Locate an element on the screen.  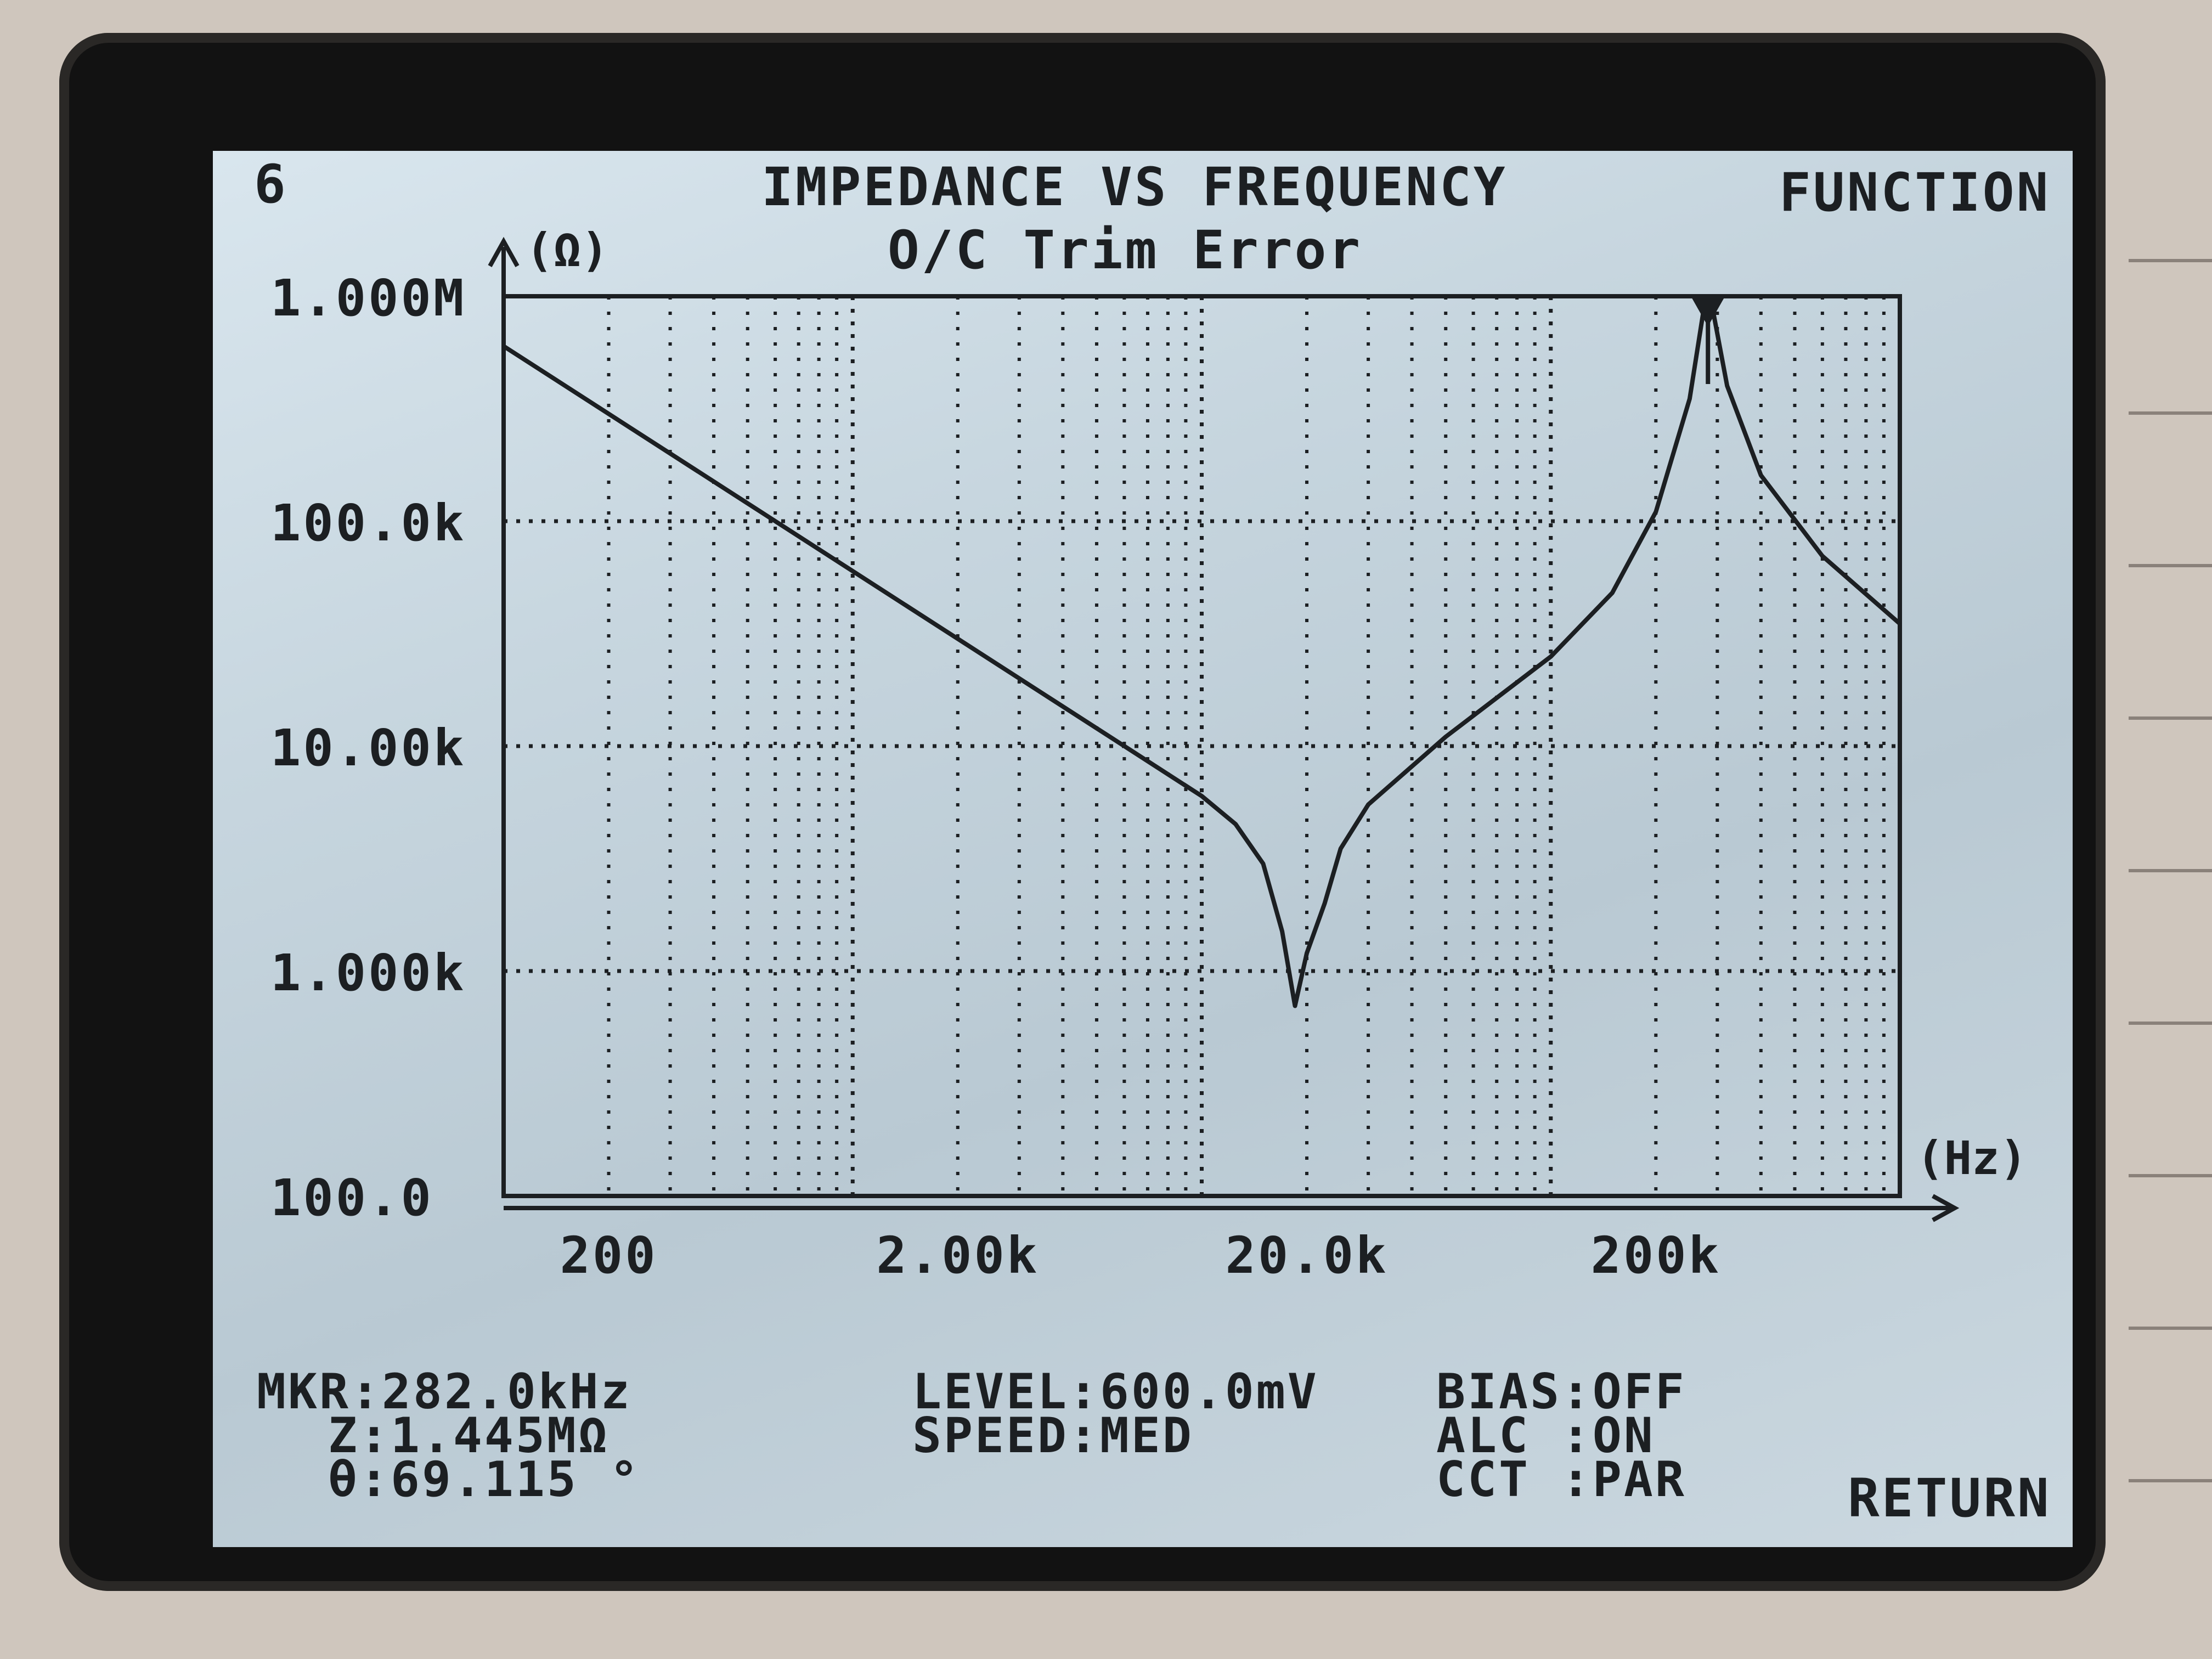
y-tick-label: 1.000M is located at coordinates (368, 298).